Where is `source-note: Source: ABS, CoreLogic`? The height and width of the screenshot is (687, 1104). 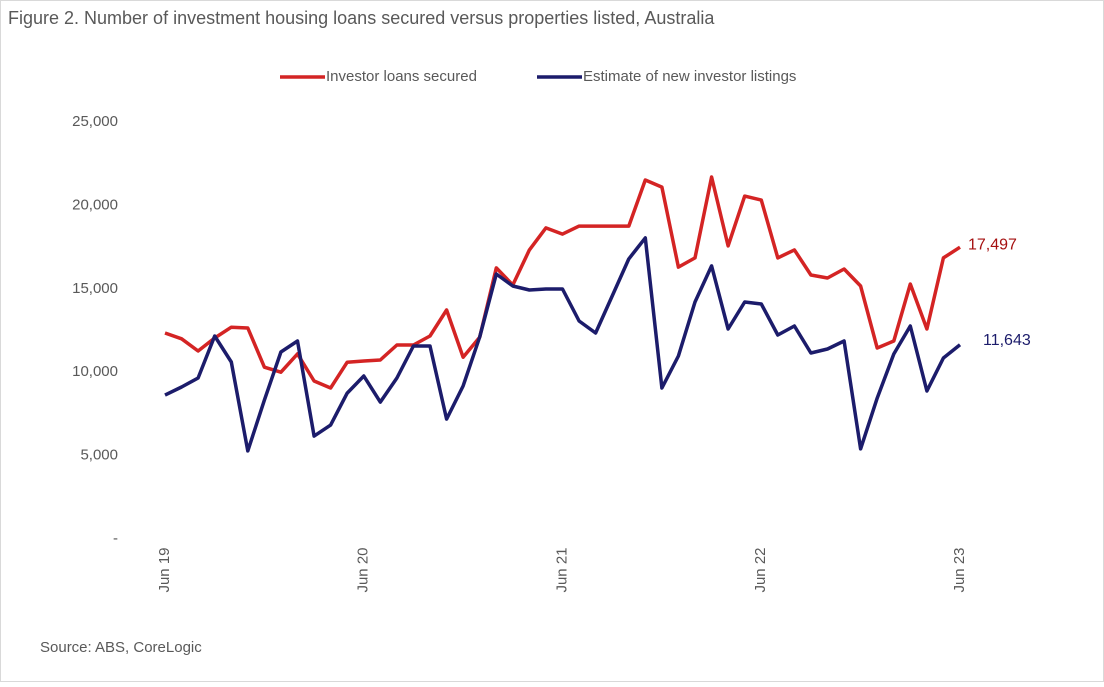
source-note: Source: ABS, CoreLogic is located at coordinates (121, 647).